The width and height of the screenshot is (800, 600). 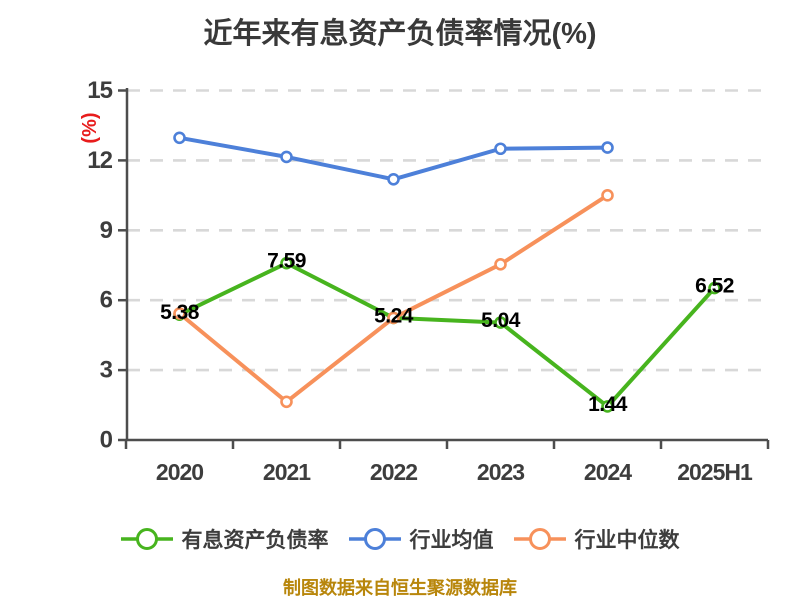 What do you see at coordinates (106, 440) in the screenshot?
I see `y-tick-label: 0` at bounding box center [106, 440].